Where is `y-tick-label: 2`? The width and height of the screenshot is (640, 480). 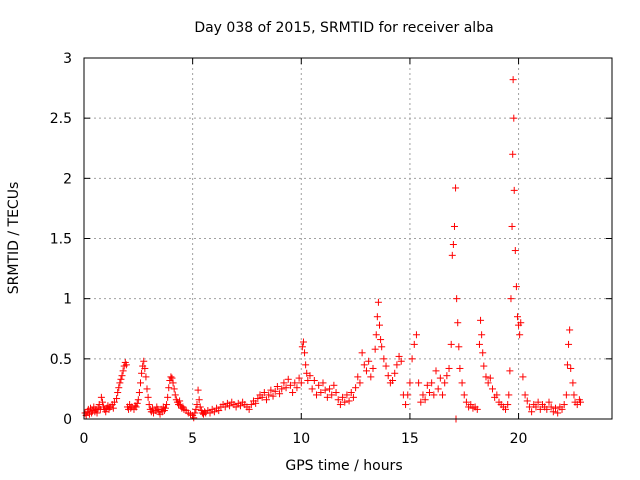
y-tick-label: 2 is located at coordinates (67, 179).